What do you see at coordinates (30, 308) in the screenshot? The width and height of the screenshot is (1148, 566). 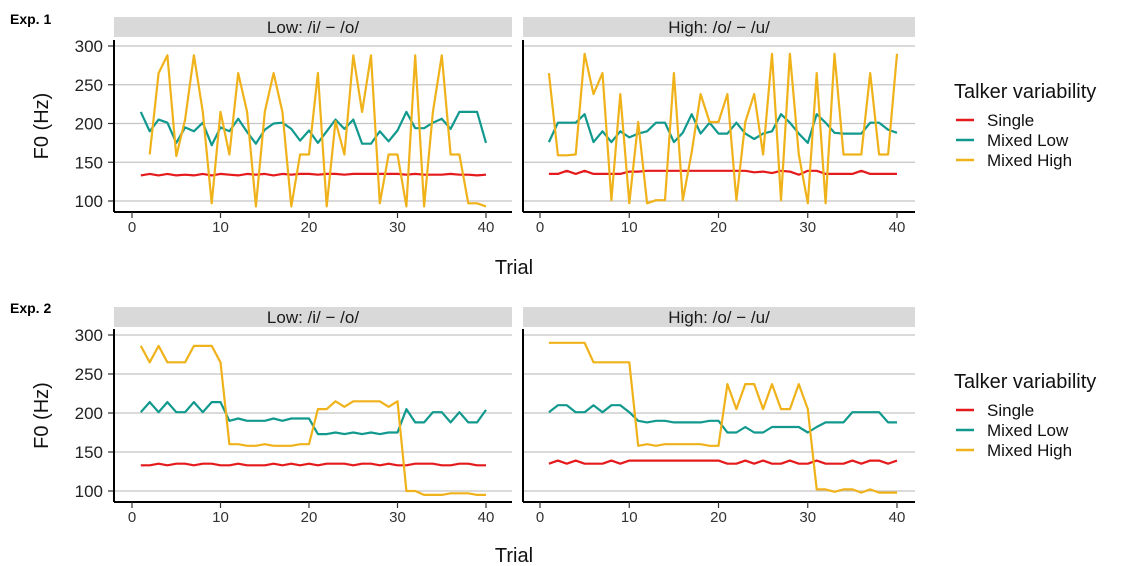 I see `experiment-tag: Exp. 2` at bounding box center [30, 308].